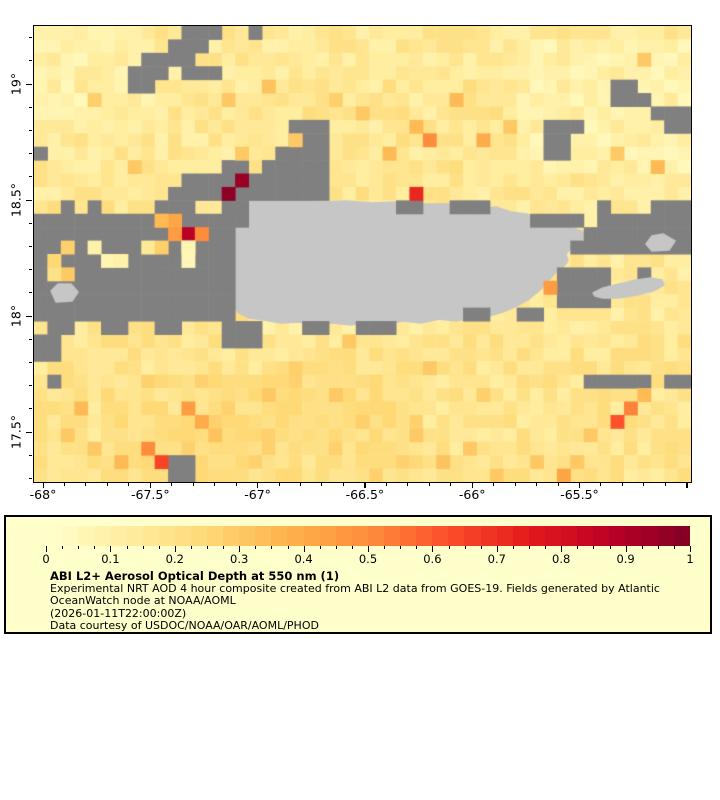 The height and width of the screenshot is (800, 720). What do you see at coordinates (16, 84) in the screenshot?
I see `lat-tick-label: 19°` at bounding box center [16, 84].